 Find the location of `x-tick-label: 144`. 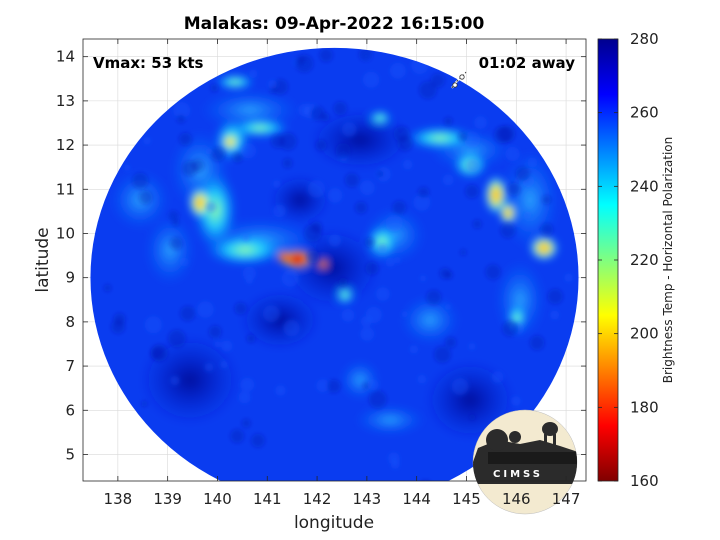

x-tick-label: 144 is located at coordinates (416, 499).